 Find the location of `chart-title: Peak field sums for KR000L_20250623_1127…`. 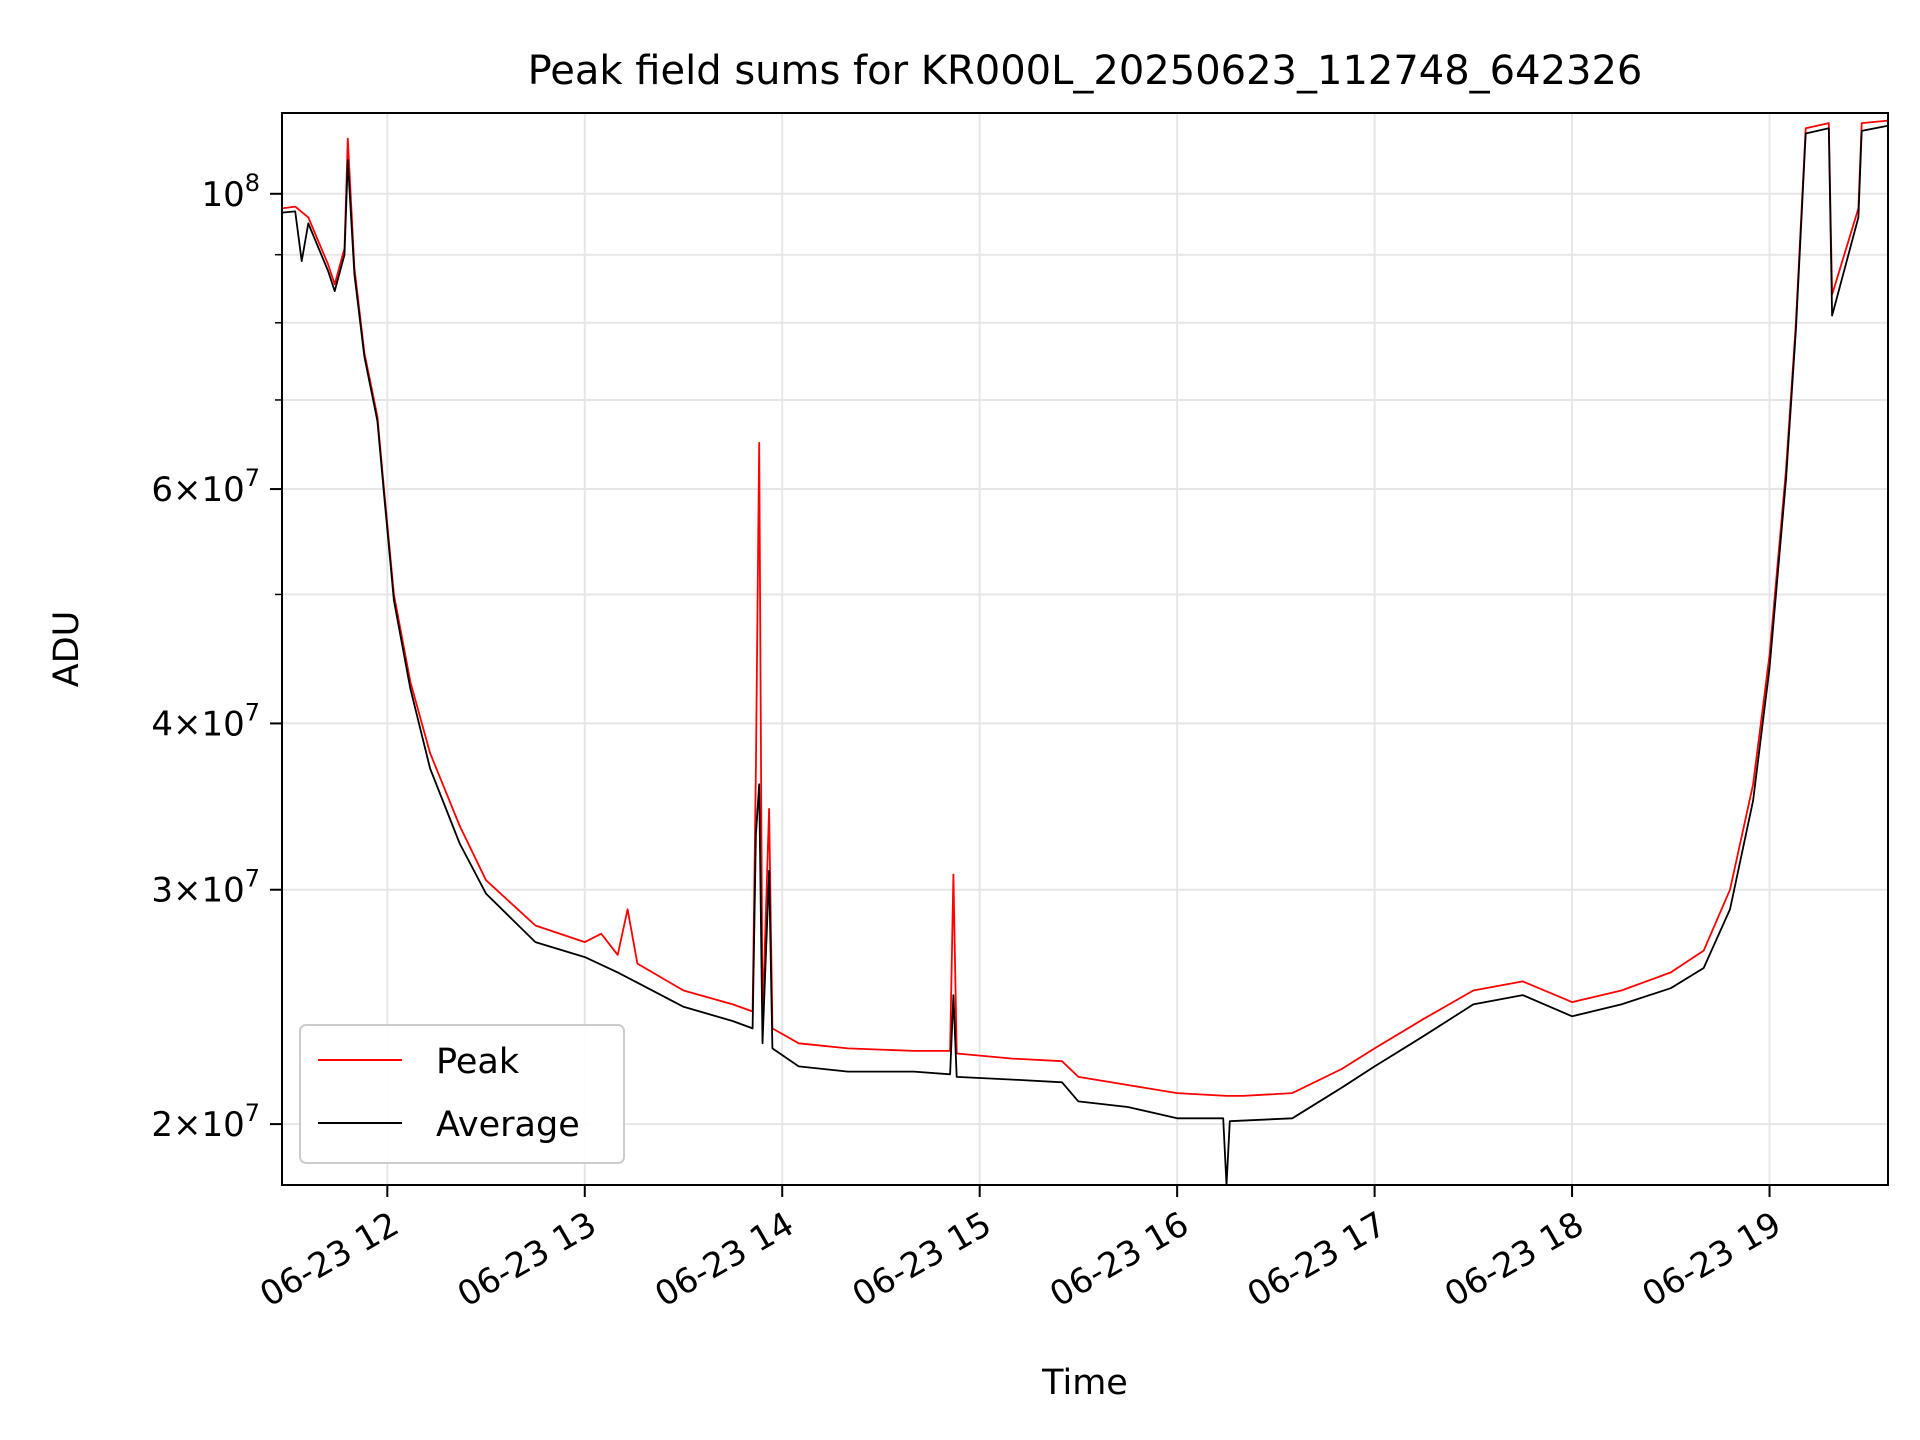

chart-title: Peak field sums for KR000L_20250623_1127… is located at coordinates (1085, 71).